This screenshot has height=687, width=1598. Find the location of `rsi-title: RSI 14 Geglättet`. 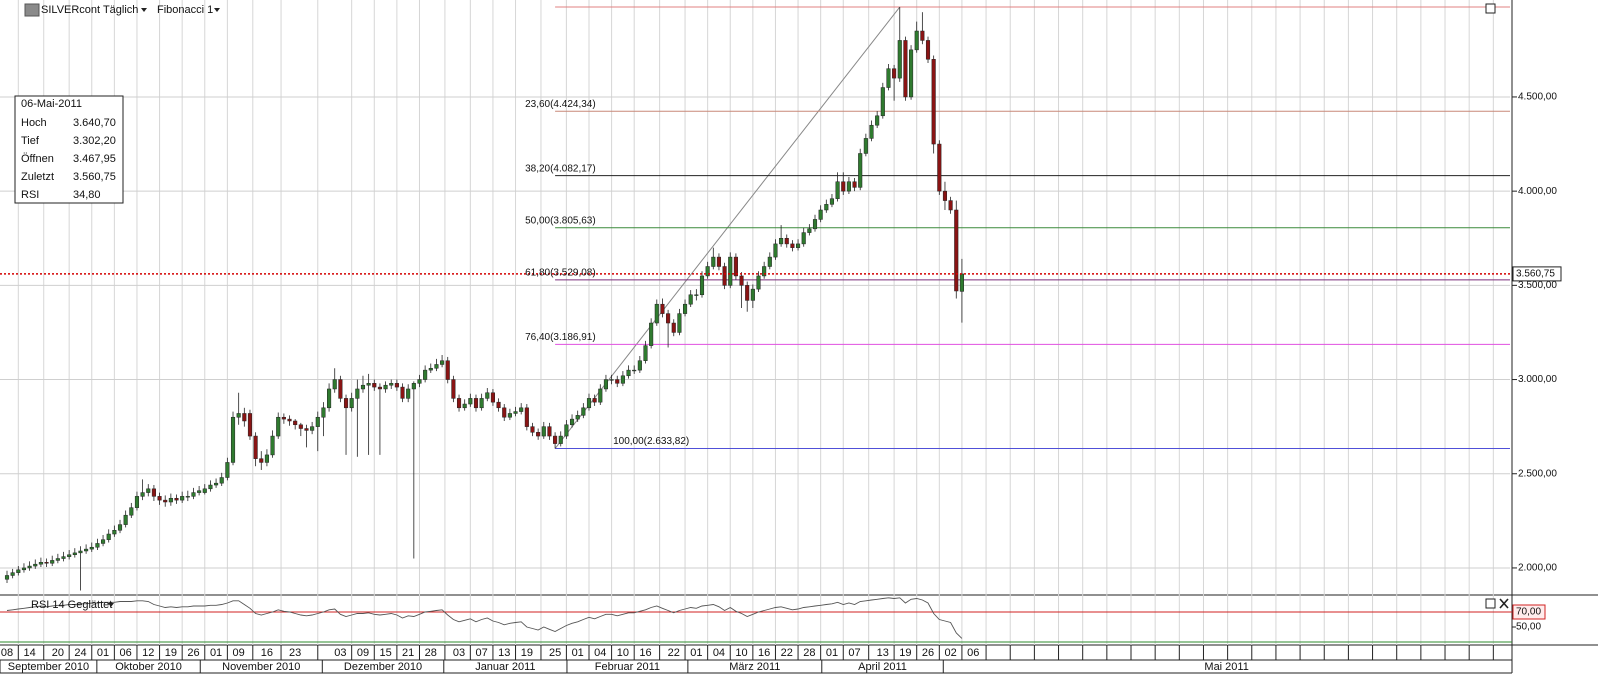

rsi-title: RSI 14 Geglättet is located at coordinates (71, 605).